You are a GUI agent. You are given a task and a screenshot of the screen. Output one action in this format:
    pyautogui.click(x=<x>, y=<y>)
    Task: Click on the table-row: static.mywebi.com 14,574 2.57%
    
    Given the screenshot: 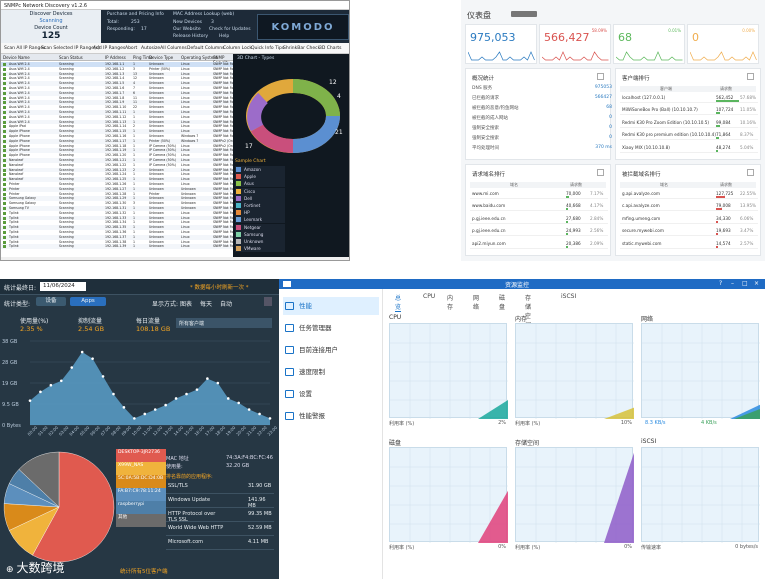 What is the action you would take?
    pyautogui.click(x=689, y=244)
    